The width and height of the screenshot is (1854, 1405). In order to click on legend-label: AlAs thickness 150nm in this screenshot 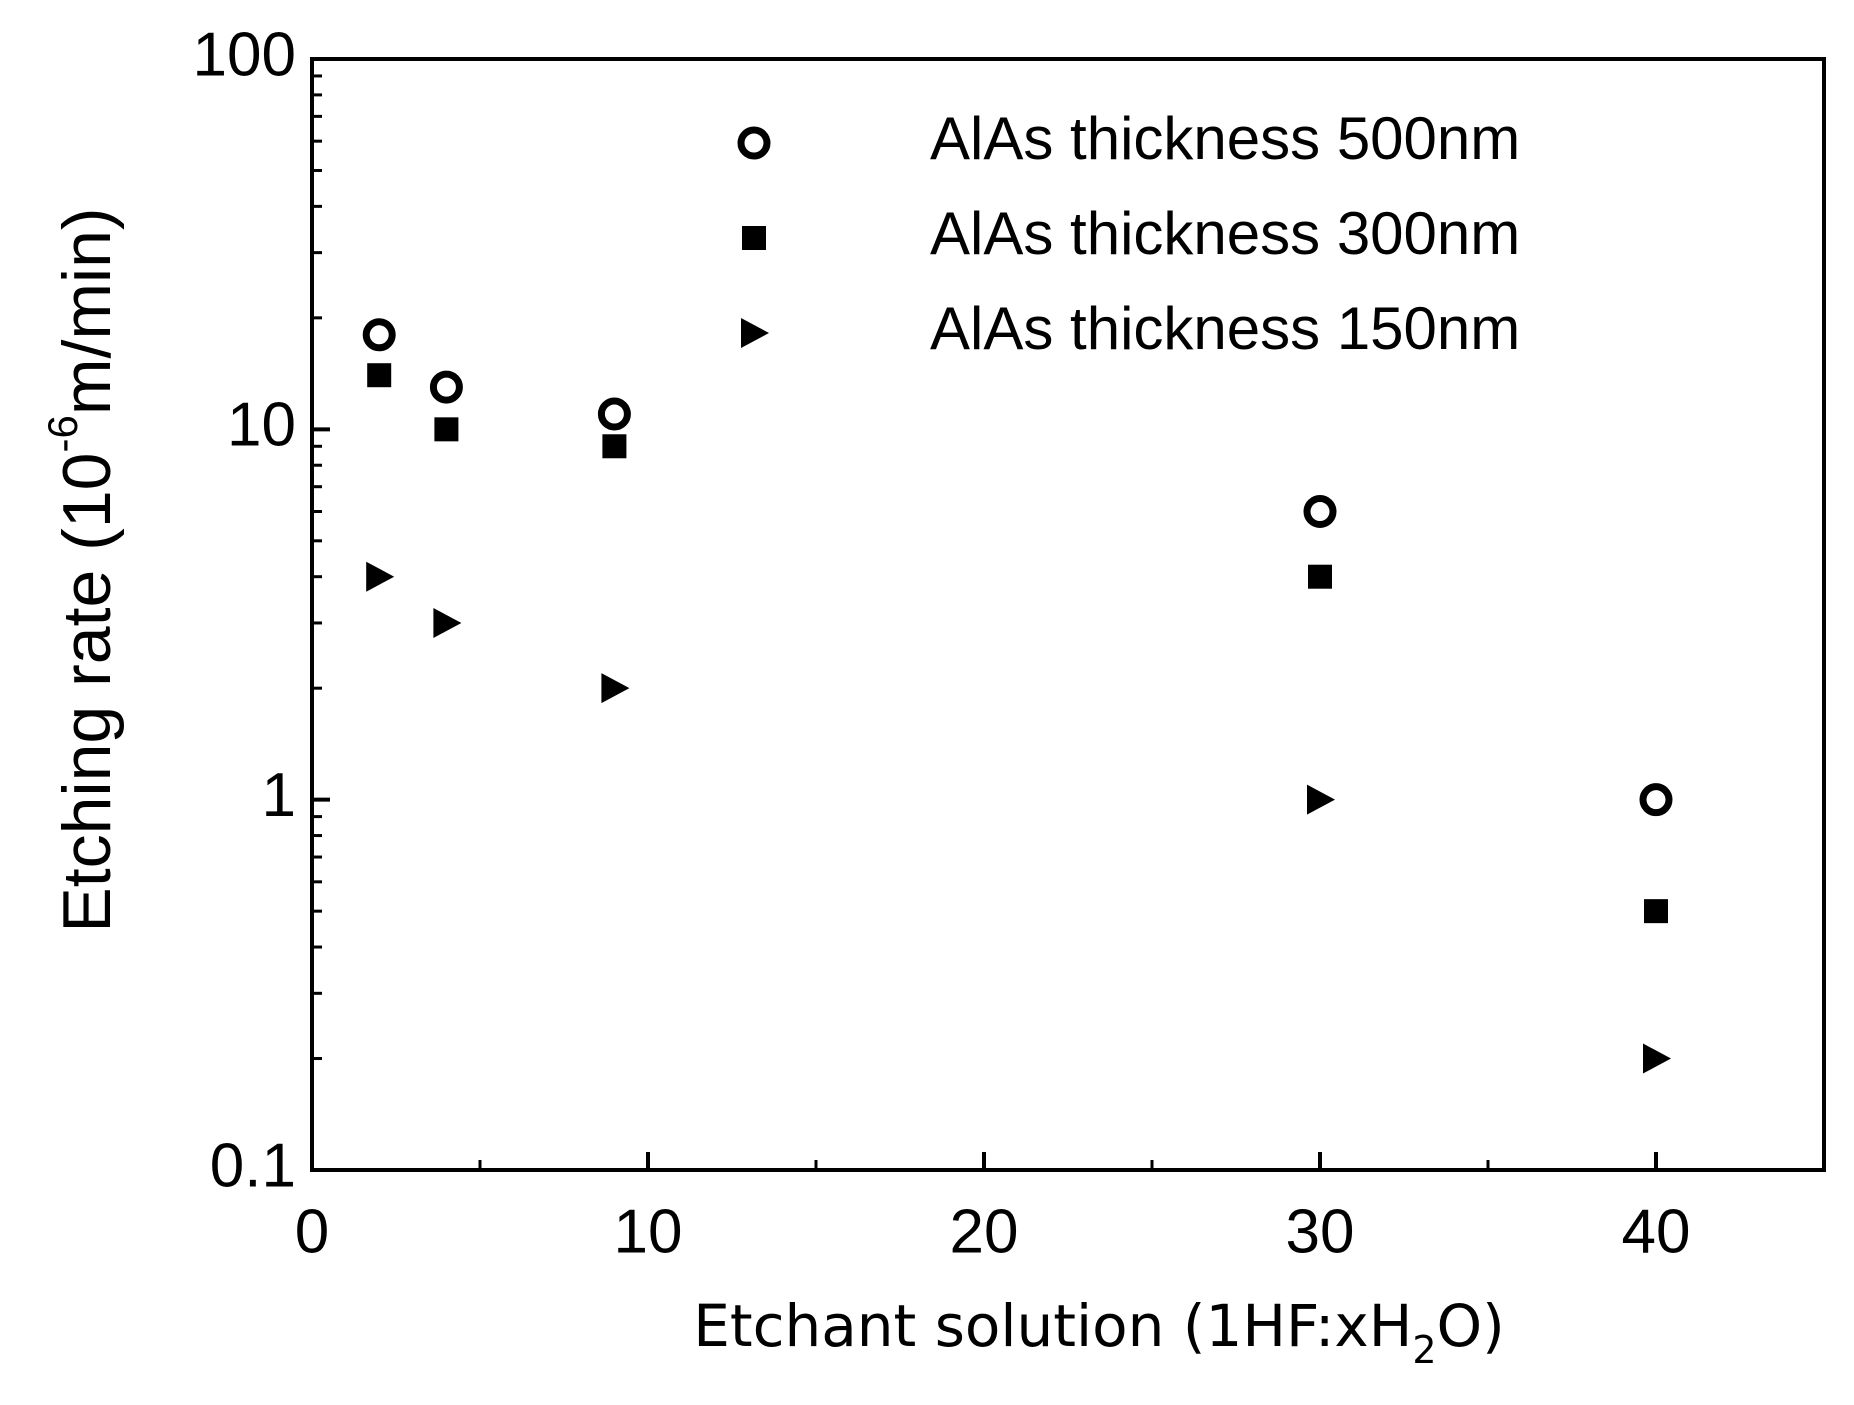, I will do `click(1225, 328)`.